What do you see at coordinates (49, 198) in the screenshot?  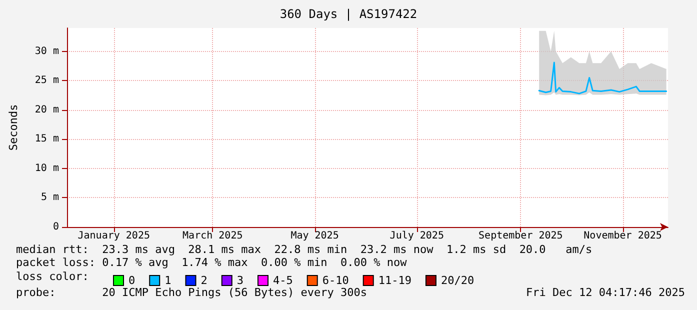 I see `y-tick-label: 5 m` at bounding box center [49, 198].